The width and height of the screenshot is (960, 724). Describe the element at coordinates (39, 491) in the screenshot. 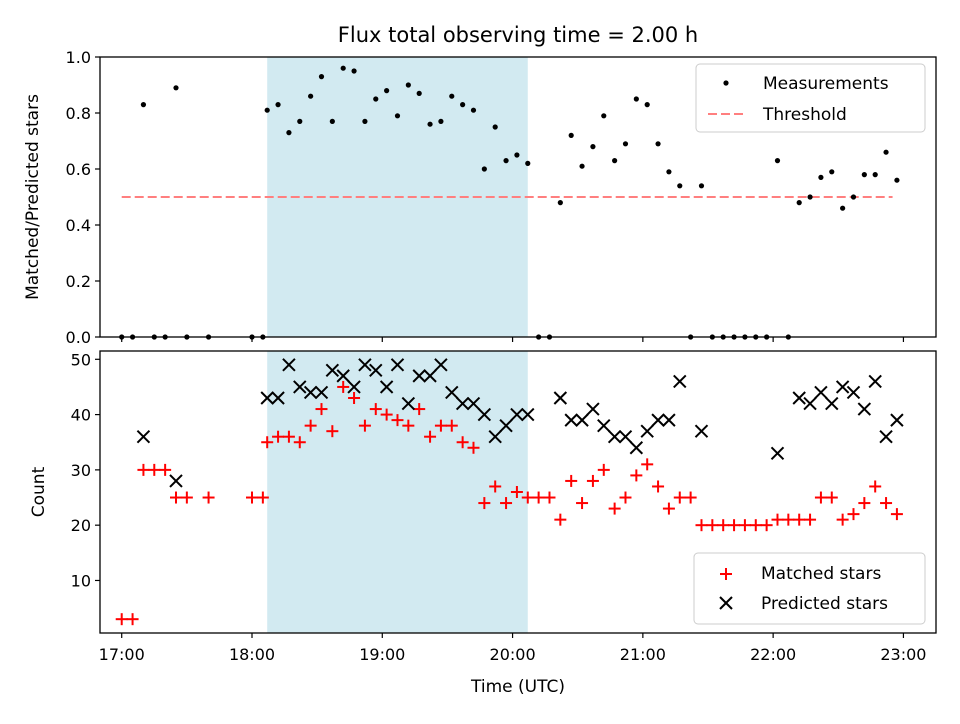

I see `bottom-y-axis-label: Count` at that location.